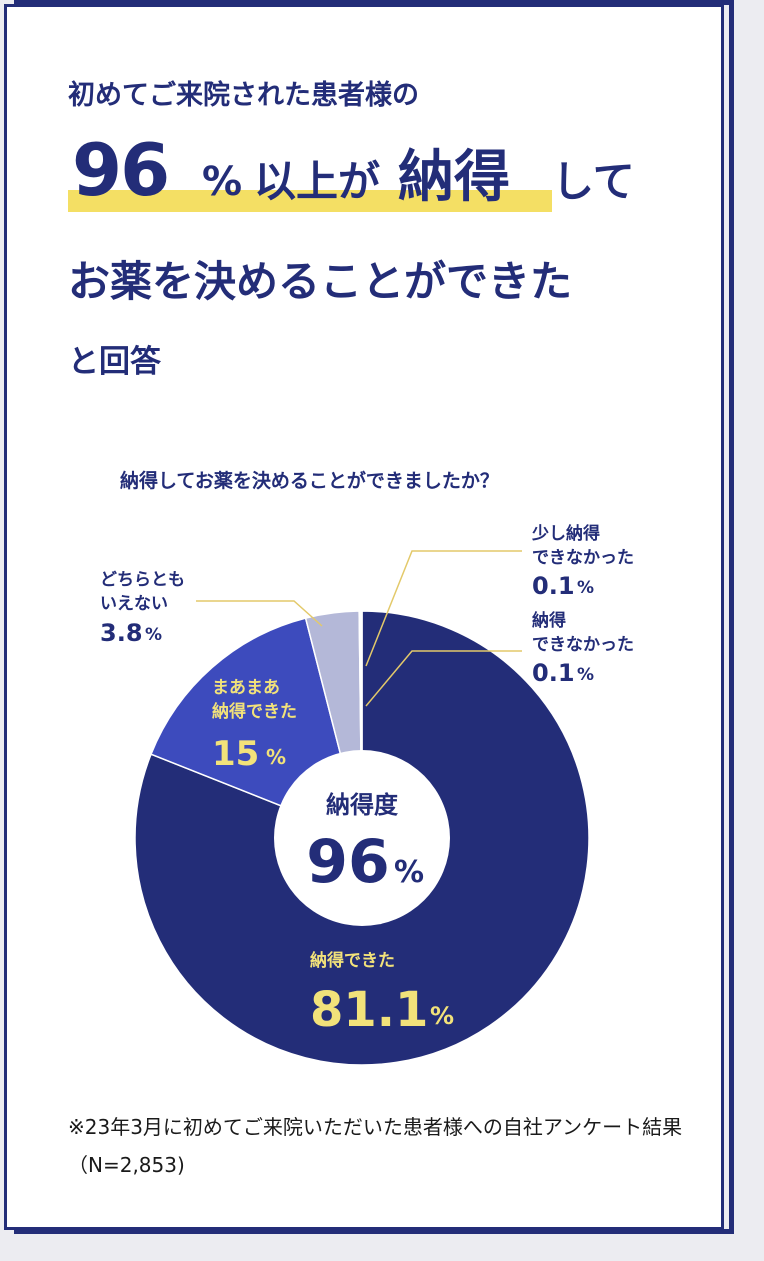  Describe the element at coordinates (549, 620) in the screenshot. I see `slice-label-5-line-1: 納得` at that location.